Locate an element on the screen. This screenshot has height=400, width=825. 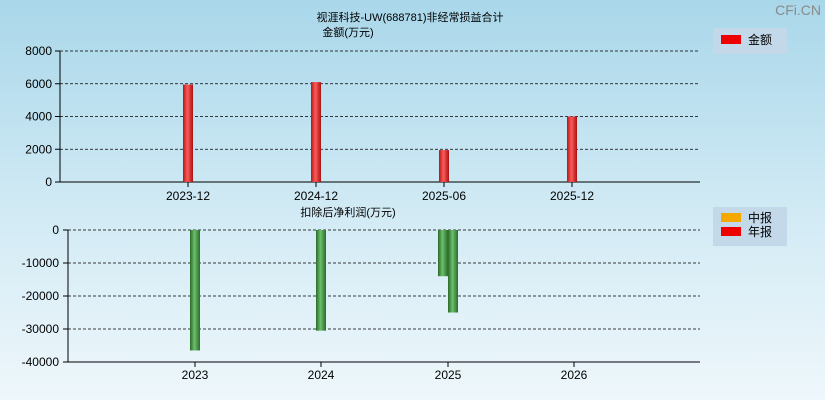
top-x-tick-label: 2023-12 is located at coordinates (188, 196).